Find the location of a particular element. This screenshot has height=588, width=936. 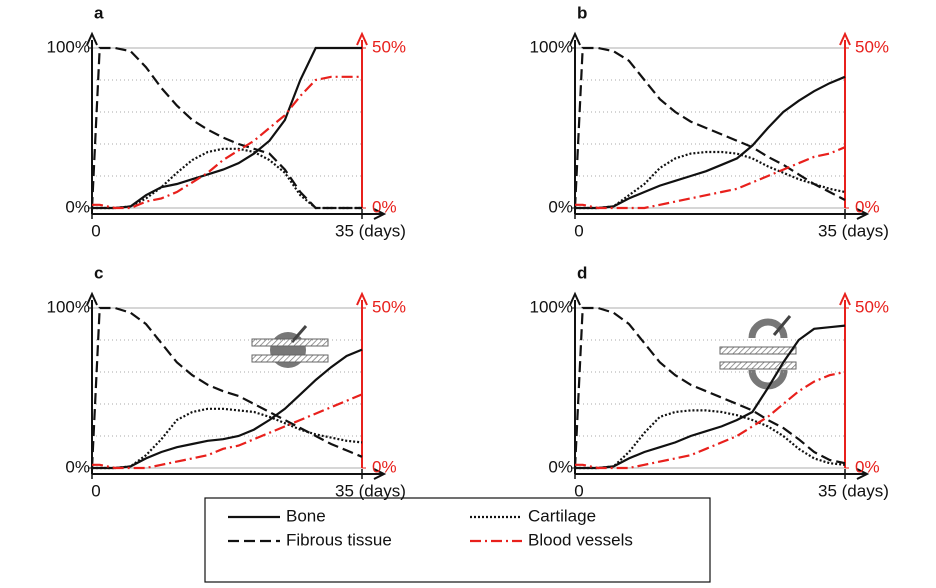

legend-label: Fibrous tissue is located at coordinates (339, 539).